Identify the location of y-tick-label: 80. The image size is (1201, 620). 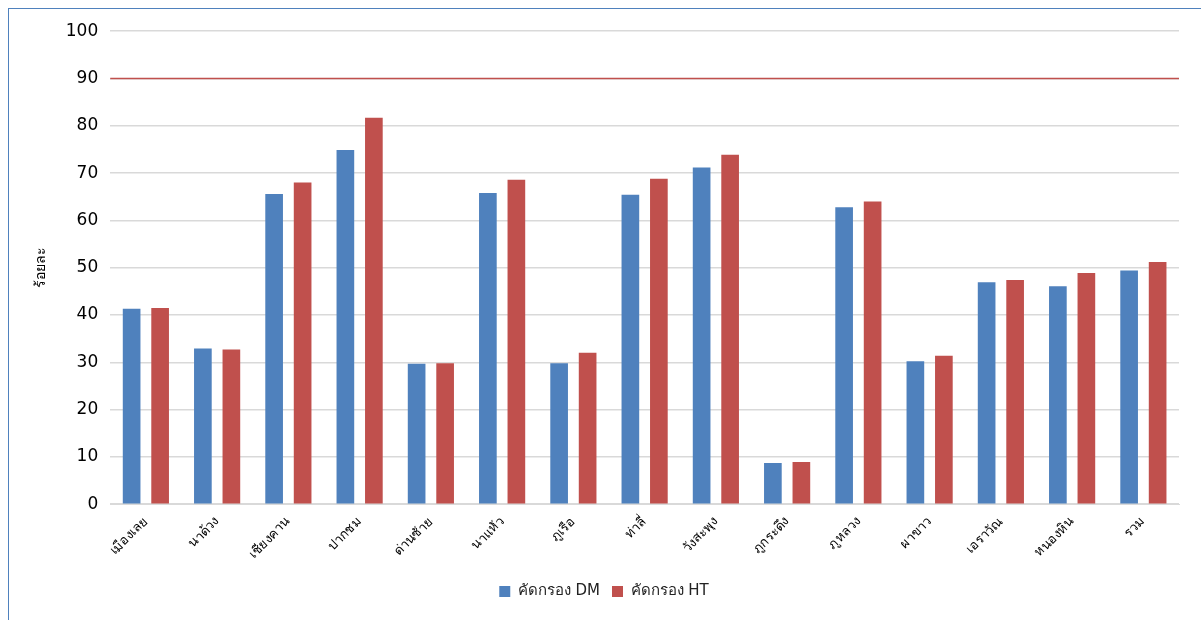
(87, 124).